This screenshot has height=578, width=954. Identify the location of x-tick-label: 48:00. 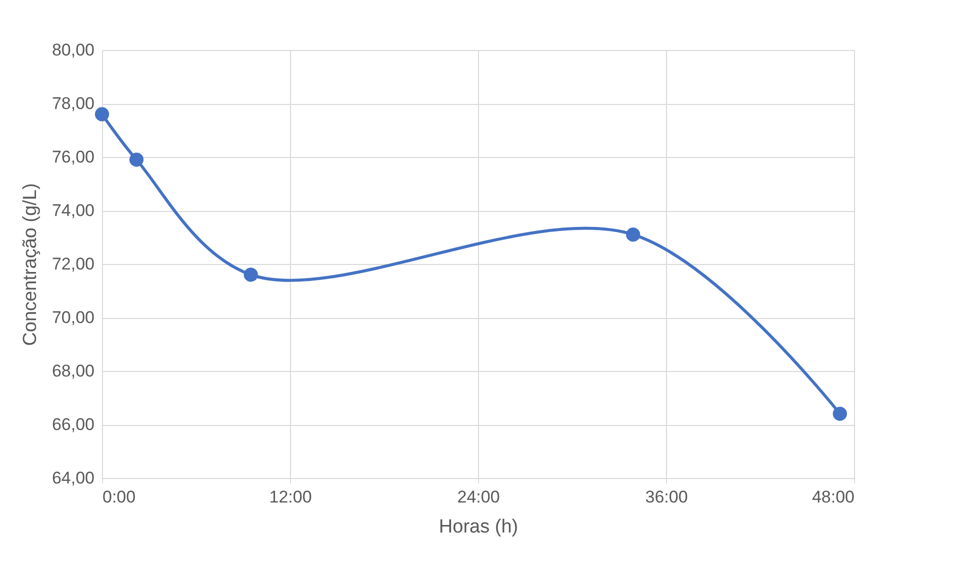
(833, 497).